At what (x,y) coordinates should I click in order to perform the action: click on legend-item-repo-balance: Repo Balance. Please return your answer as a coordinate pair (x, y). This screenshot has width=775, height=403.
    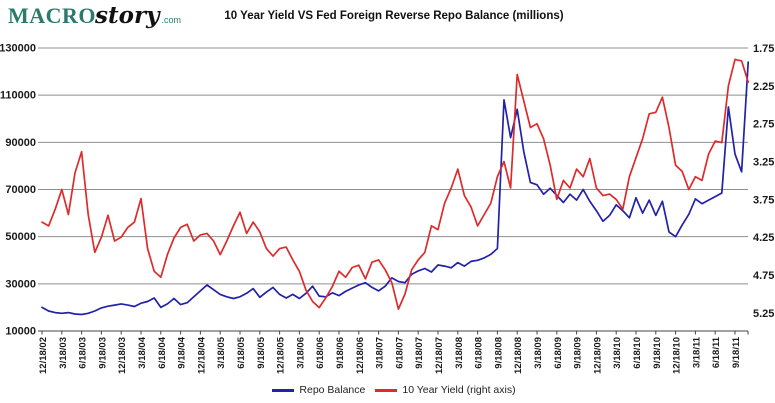
    Looking at the image, I should click on (318, 390).